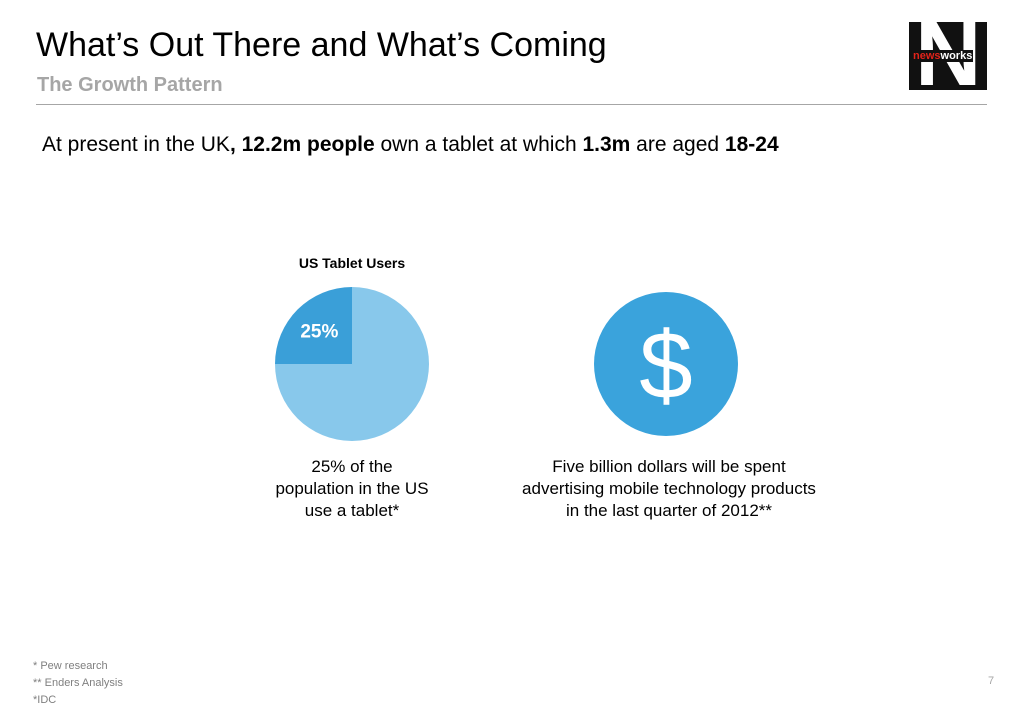  I want to click on footnotes: * Pew research ** Enders Analysis *IDC, so click(78, 683).